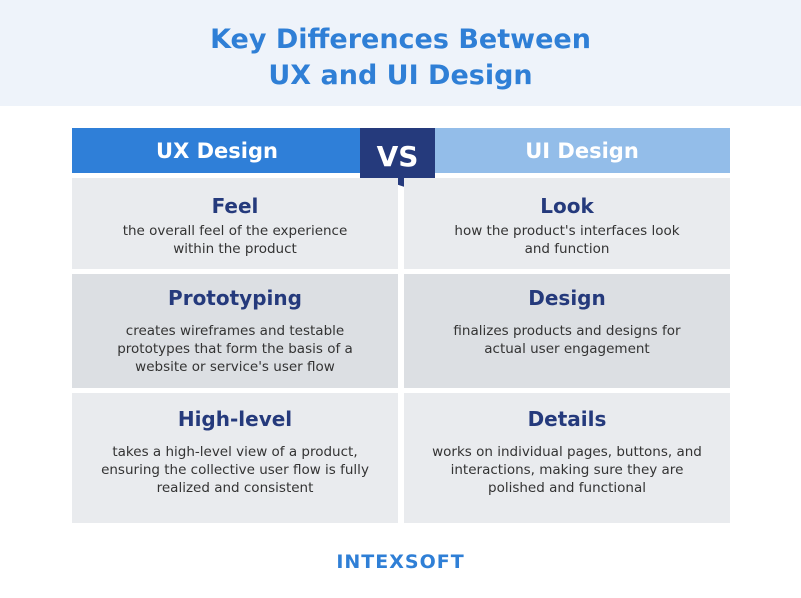  I want to click on cell-heading: Look, so click(567, 206).